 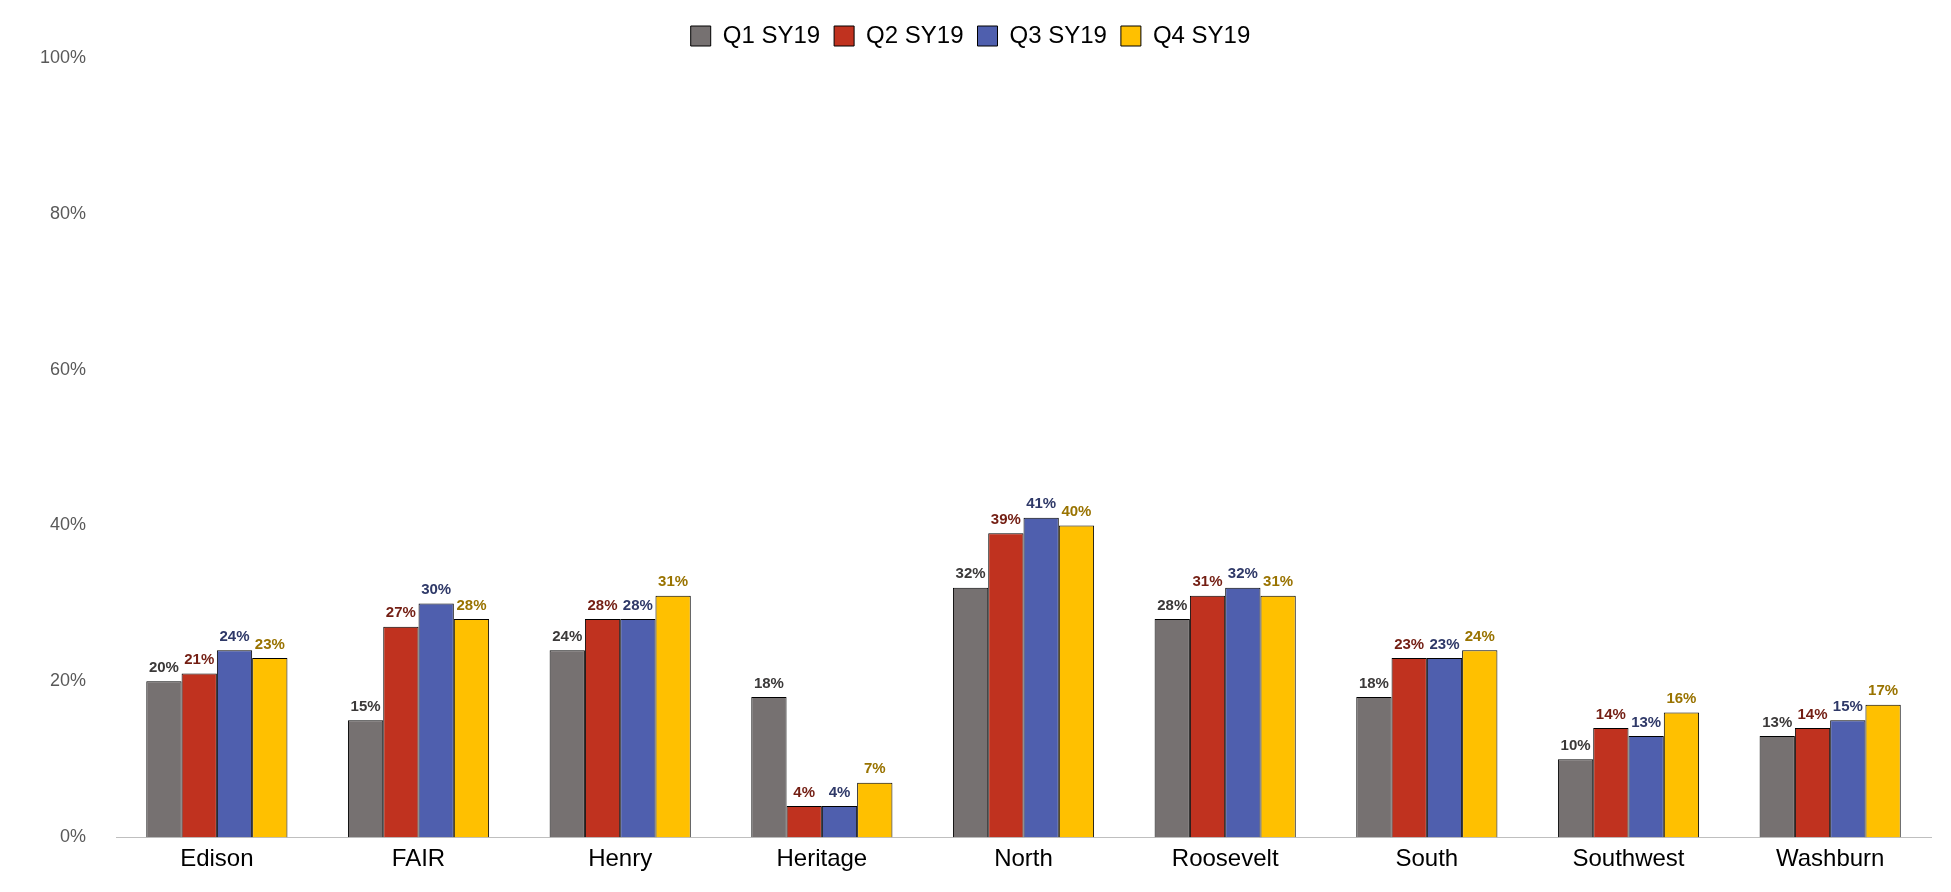 What do you see at coordinates (1041, 503) in the screenshot?
I see `data-label: 41%` at bounding box center [1041, 503].